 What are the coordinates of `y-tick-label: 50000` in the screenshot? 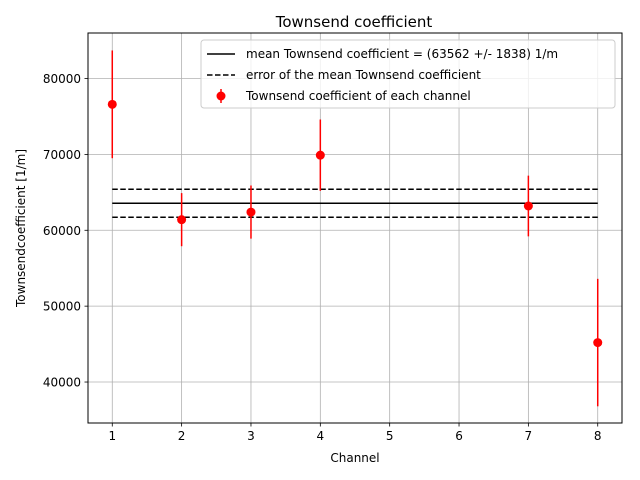 It's located at (62, 307).